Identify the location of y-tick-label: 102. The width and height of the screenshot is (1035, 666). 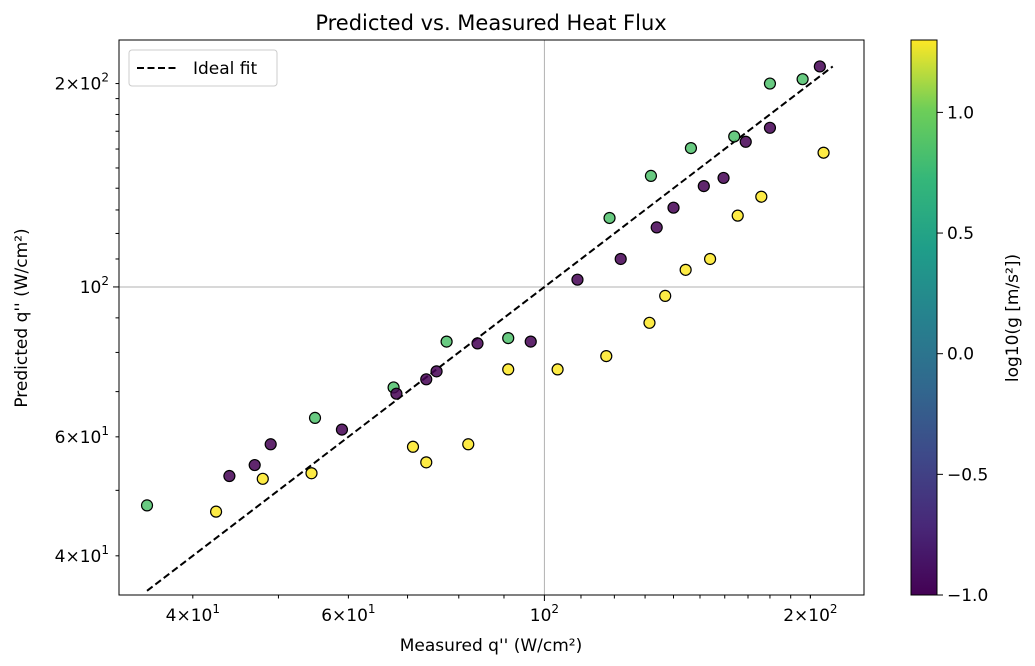
(94, 286).